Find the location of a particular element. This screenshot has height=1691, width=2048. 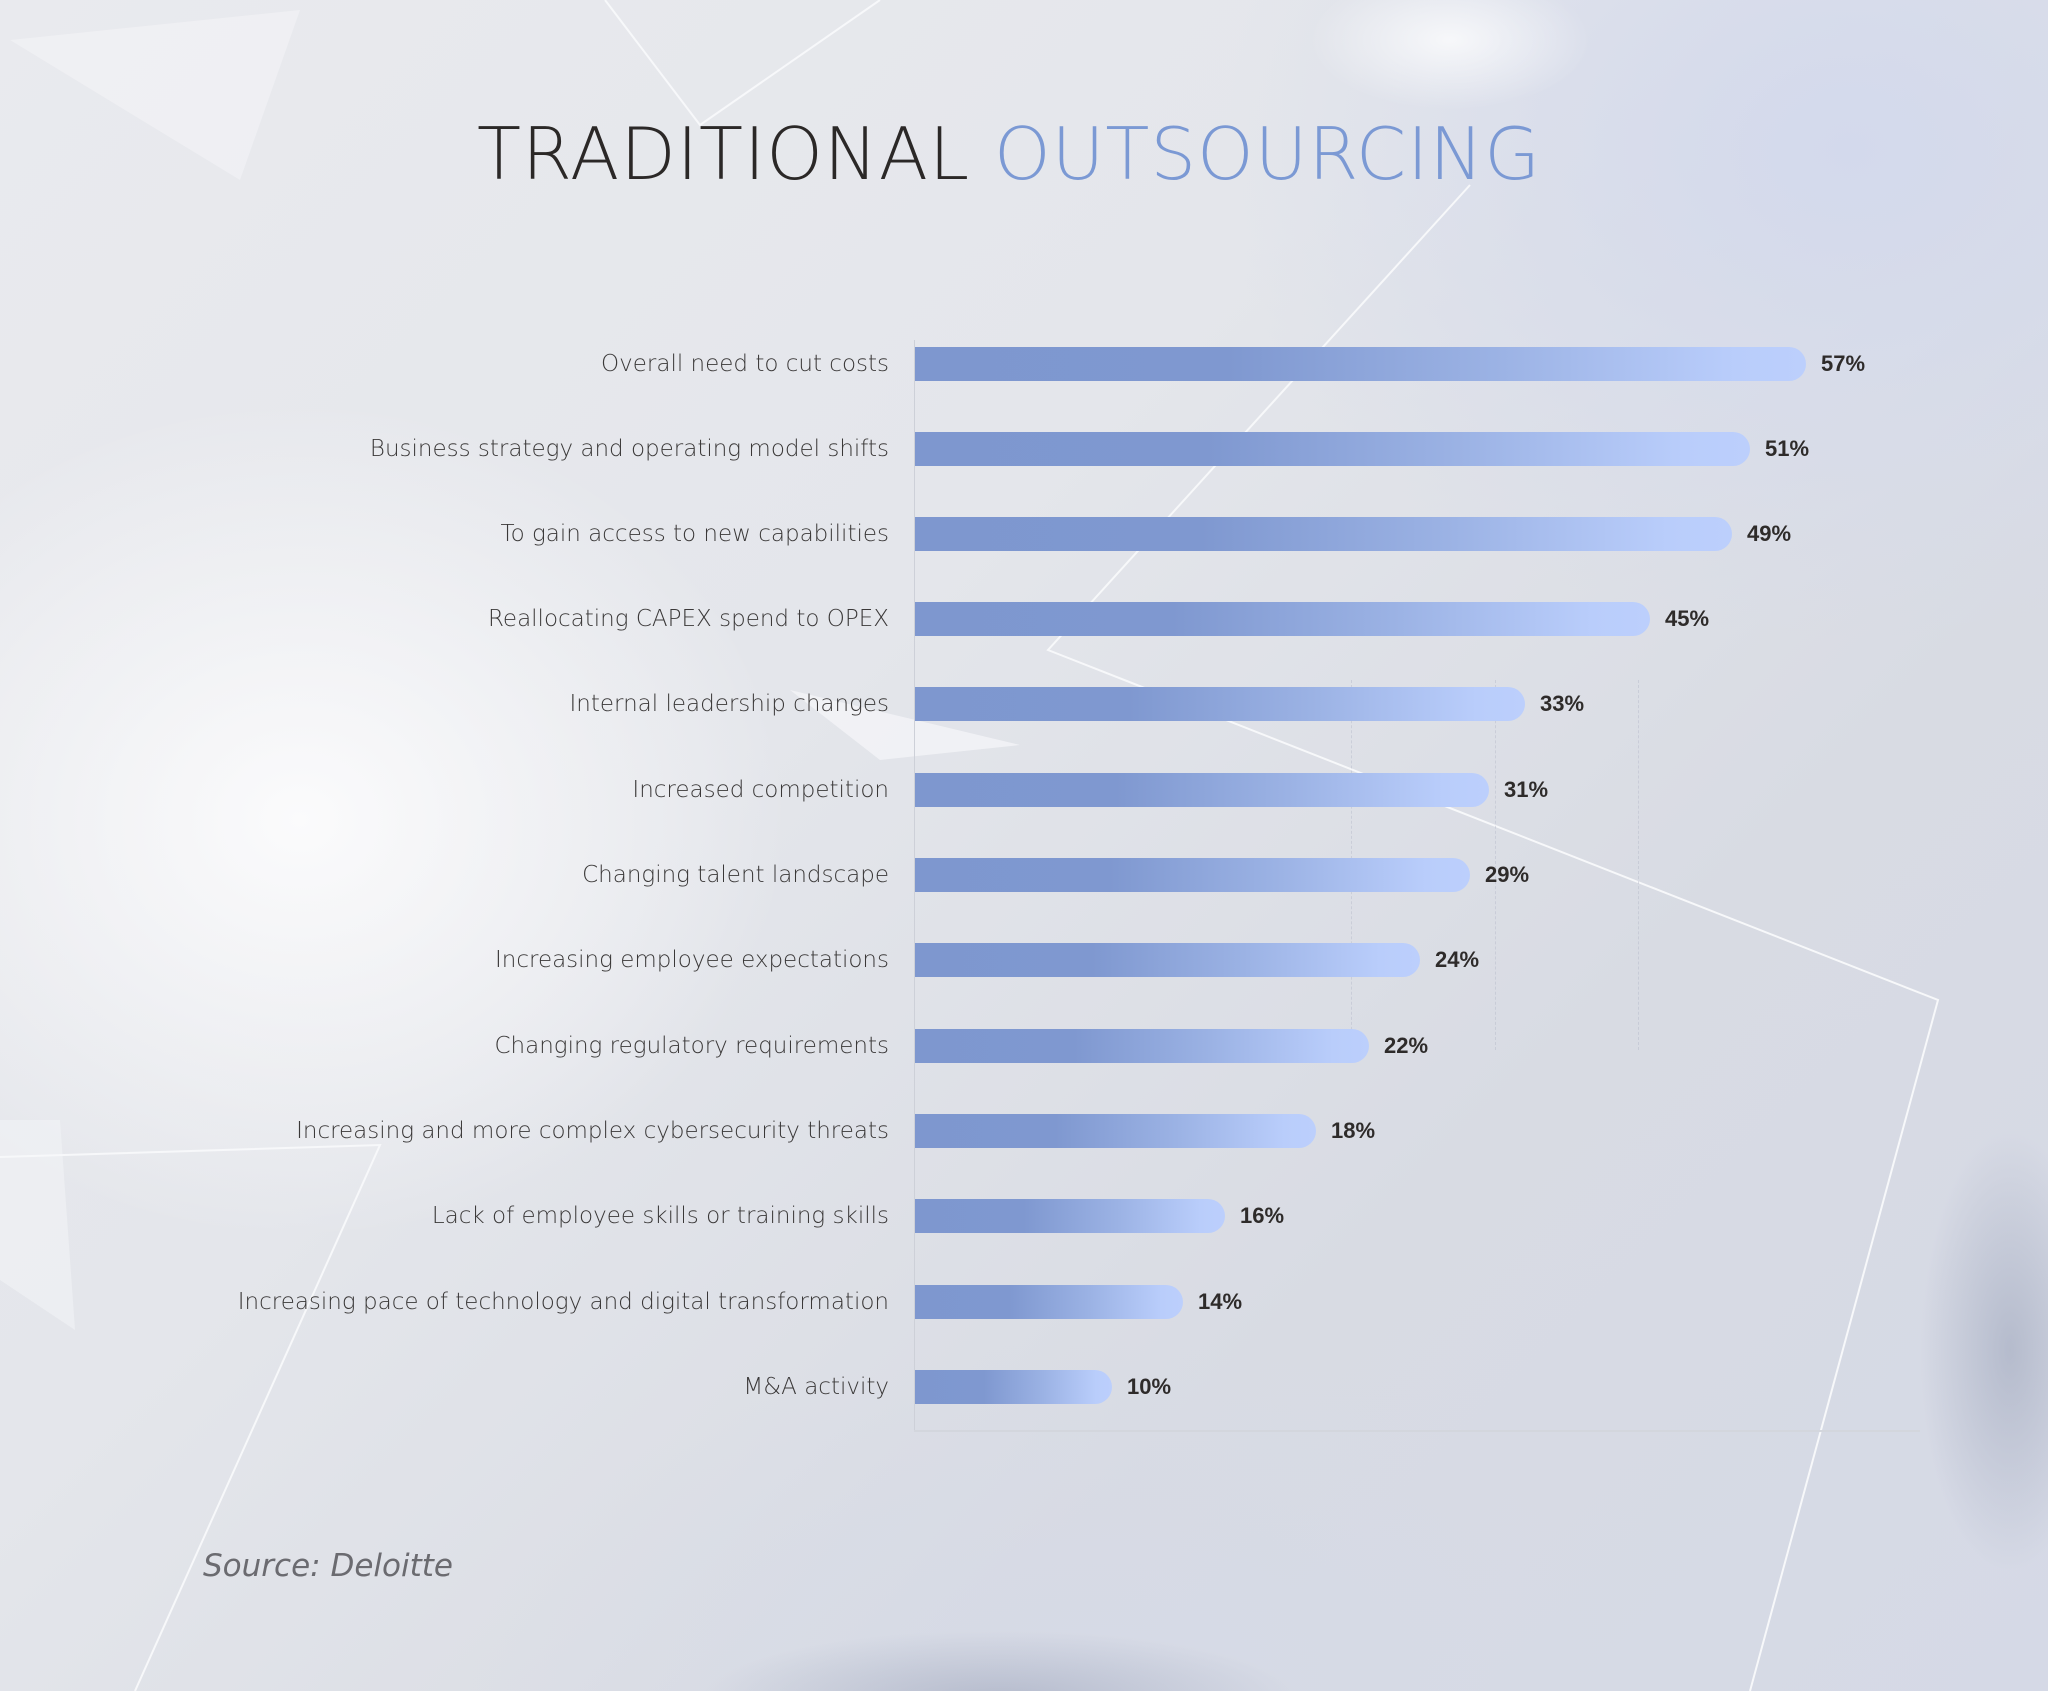

chart-title: TRADITIONAL OUTSOURCING is located at coordinates (1024, 154).